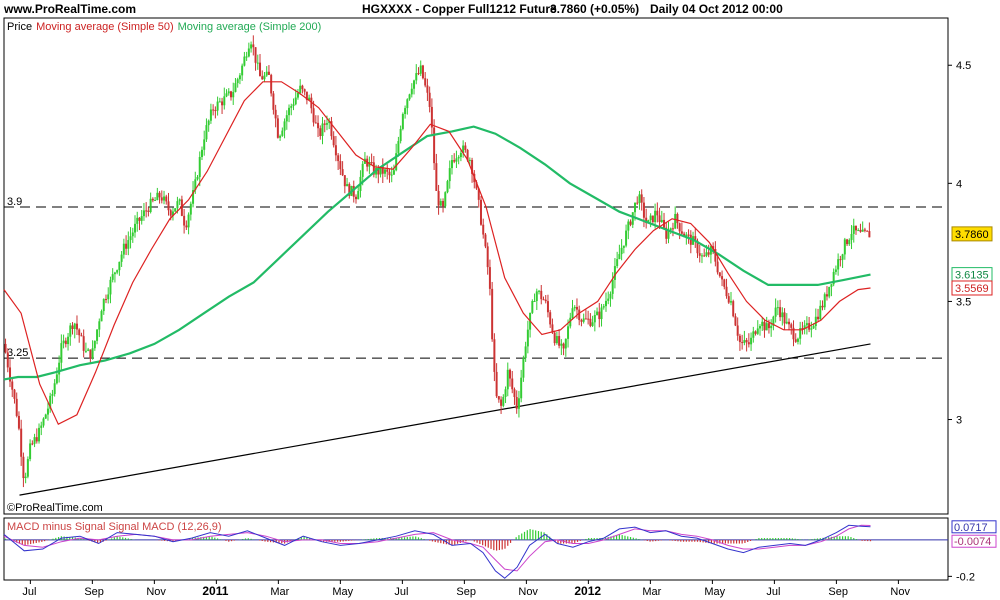 This screenshot has height=600, width=1000. I want to click on x-tick-label: Mar, so click(279, 592).